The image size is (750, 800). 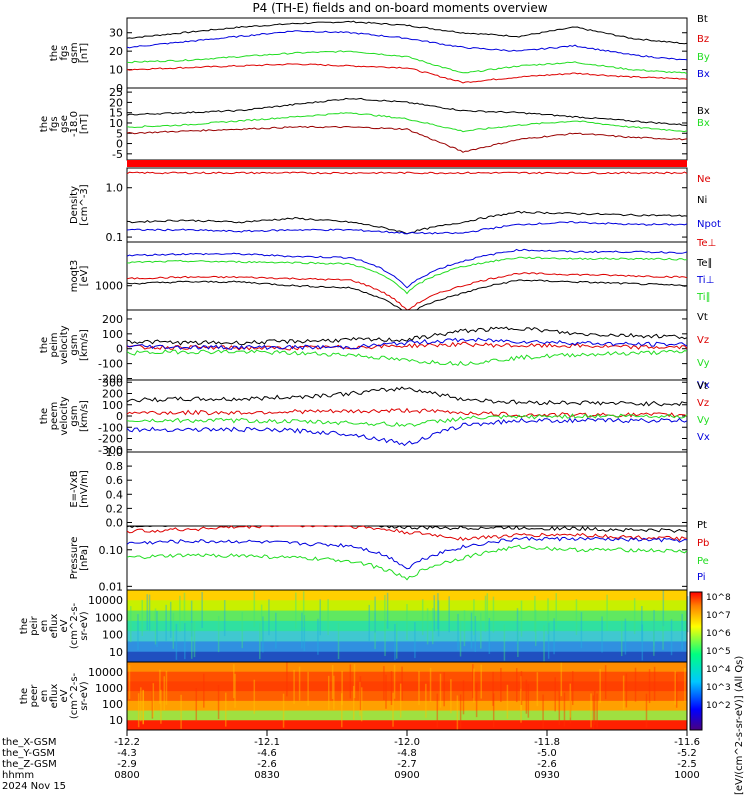 I want to click on series-line-Bt, so click(x=407, y=32).